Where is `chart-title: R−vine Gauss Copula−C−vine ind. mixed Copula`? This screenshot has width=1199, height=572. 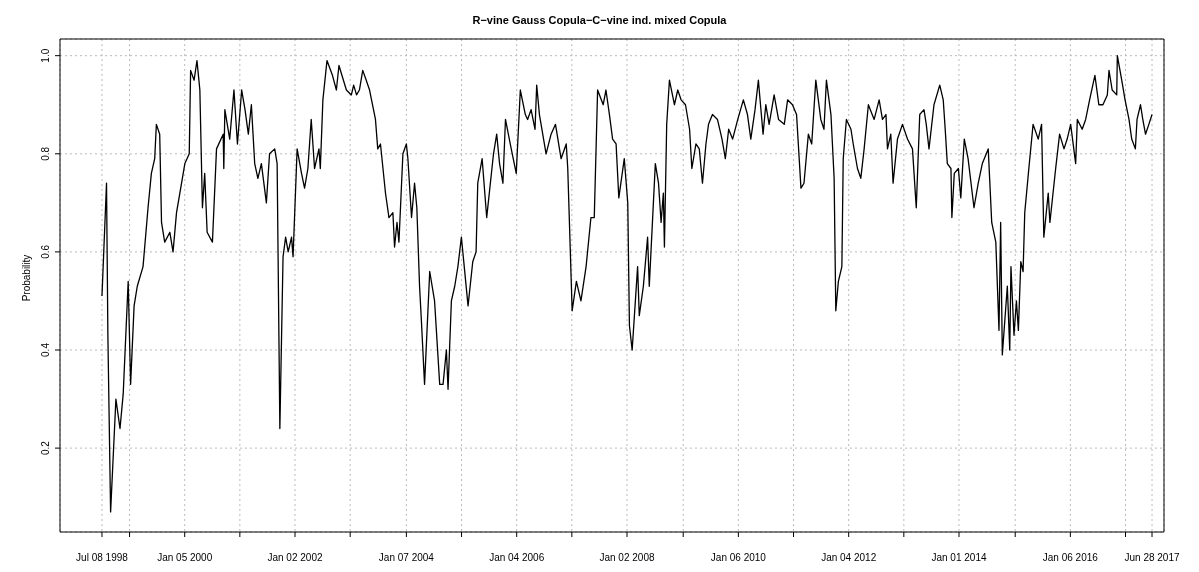
chart-title: R−vine Gauss Copula−C−vine ind. mixed Copula is located at coordinates (599, 20).